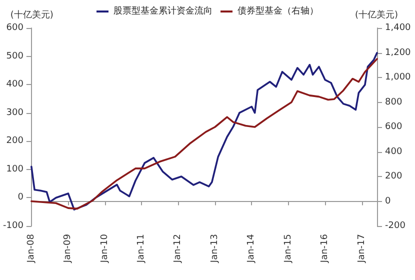 Image resolution: width=415 pixels, height=280 pixels. Describe the element at coordinates (15, 56) in the screenshot. I see `y-tick-label: 500` at that location.